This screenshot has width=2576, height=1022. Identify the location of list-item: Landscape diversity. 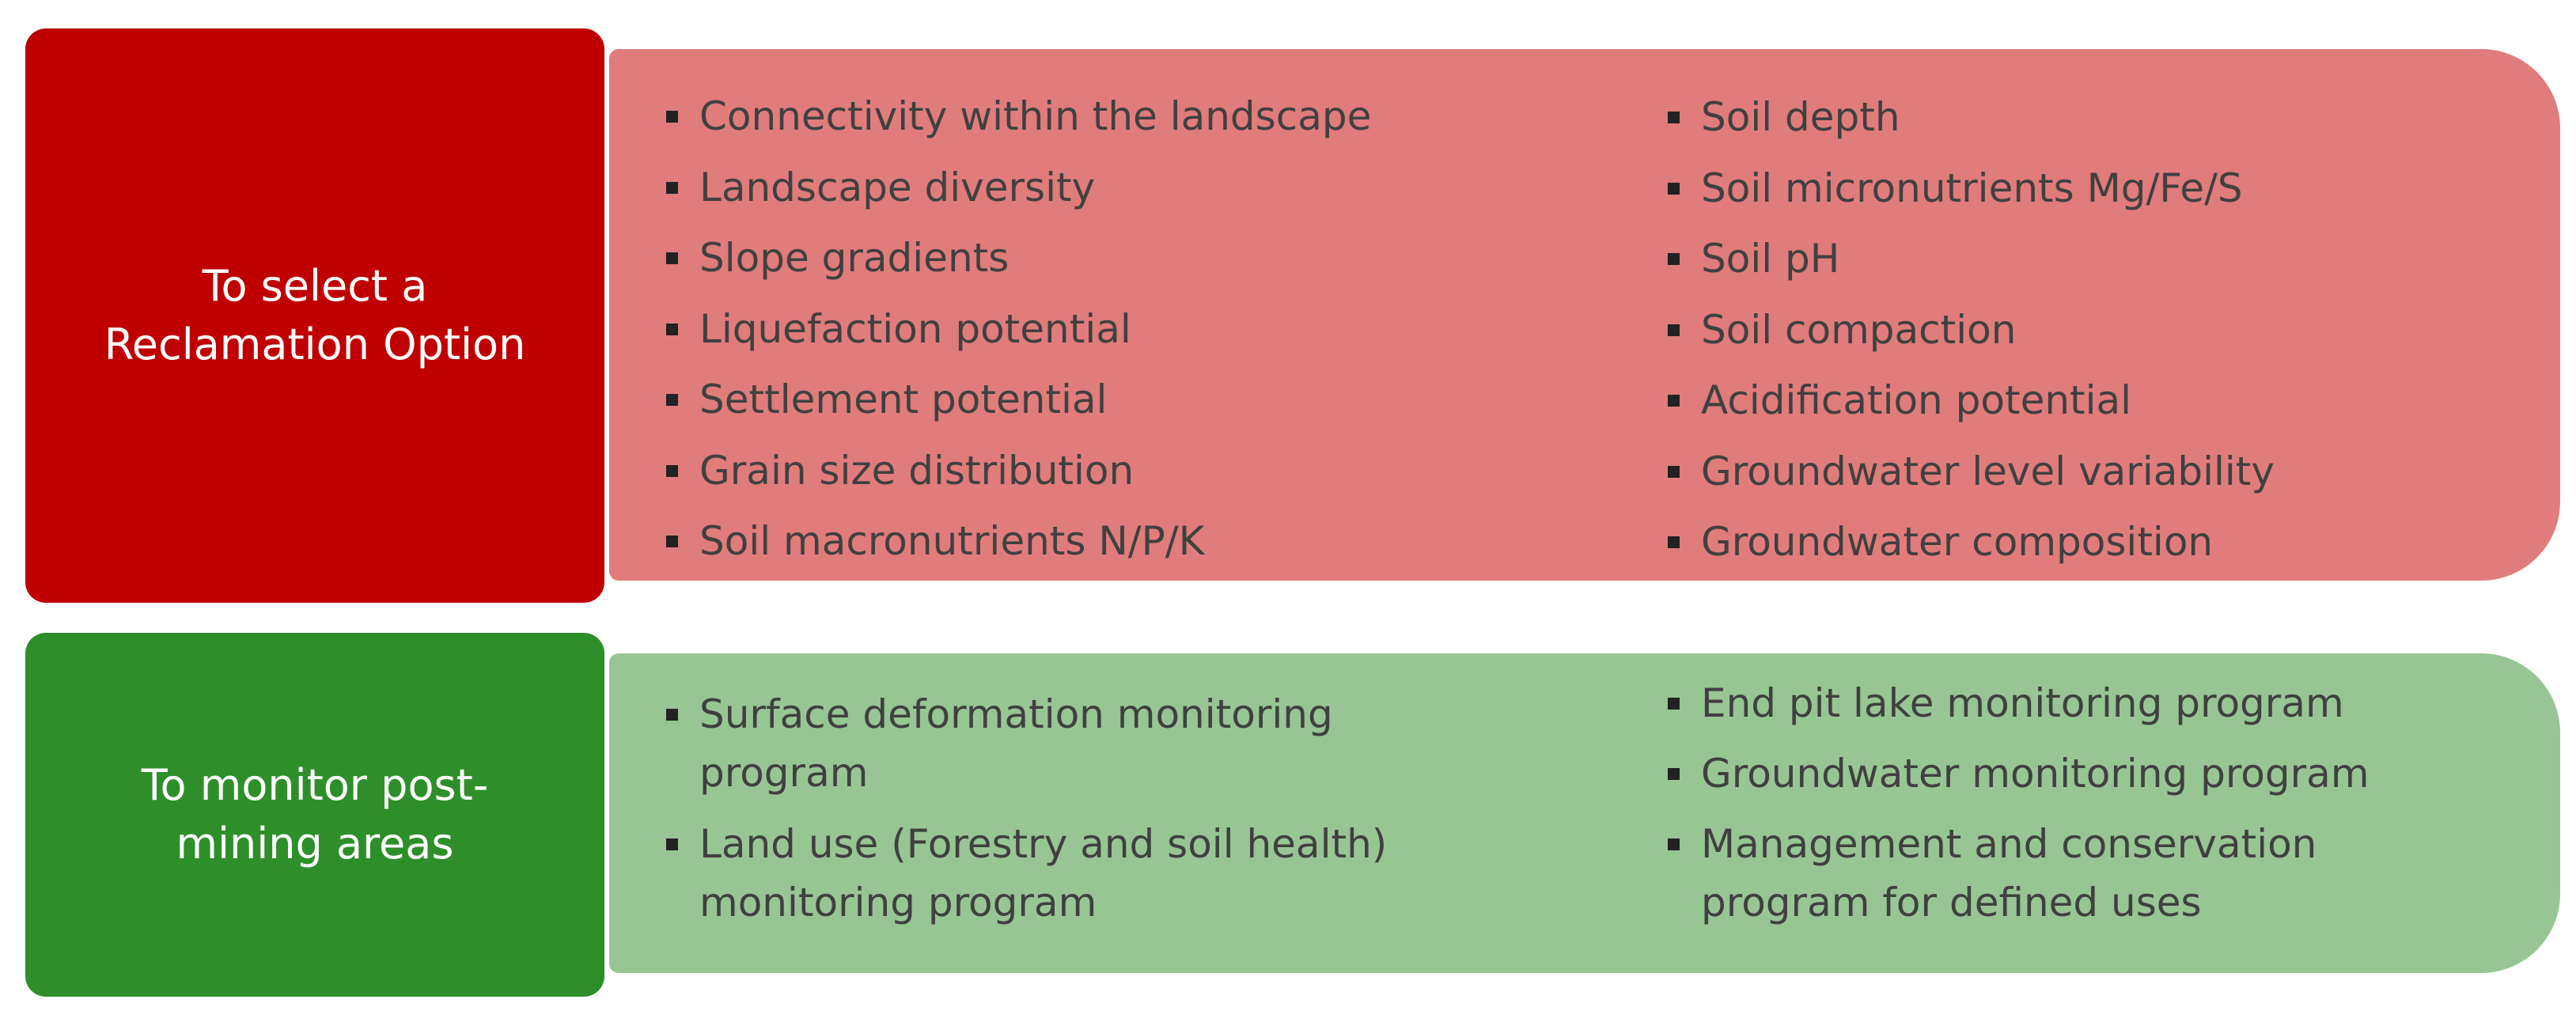
(1084, 189).